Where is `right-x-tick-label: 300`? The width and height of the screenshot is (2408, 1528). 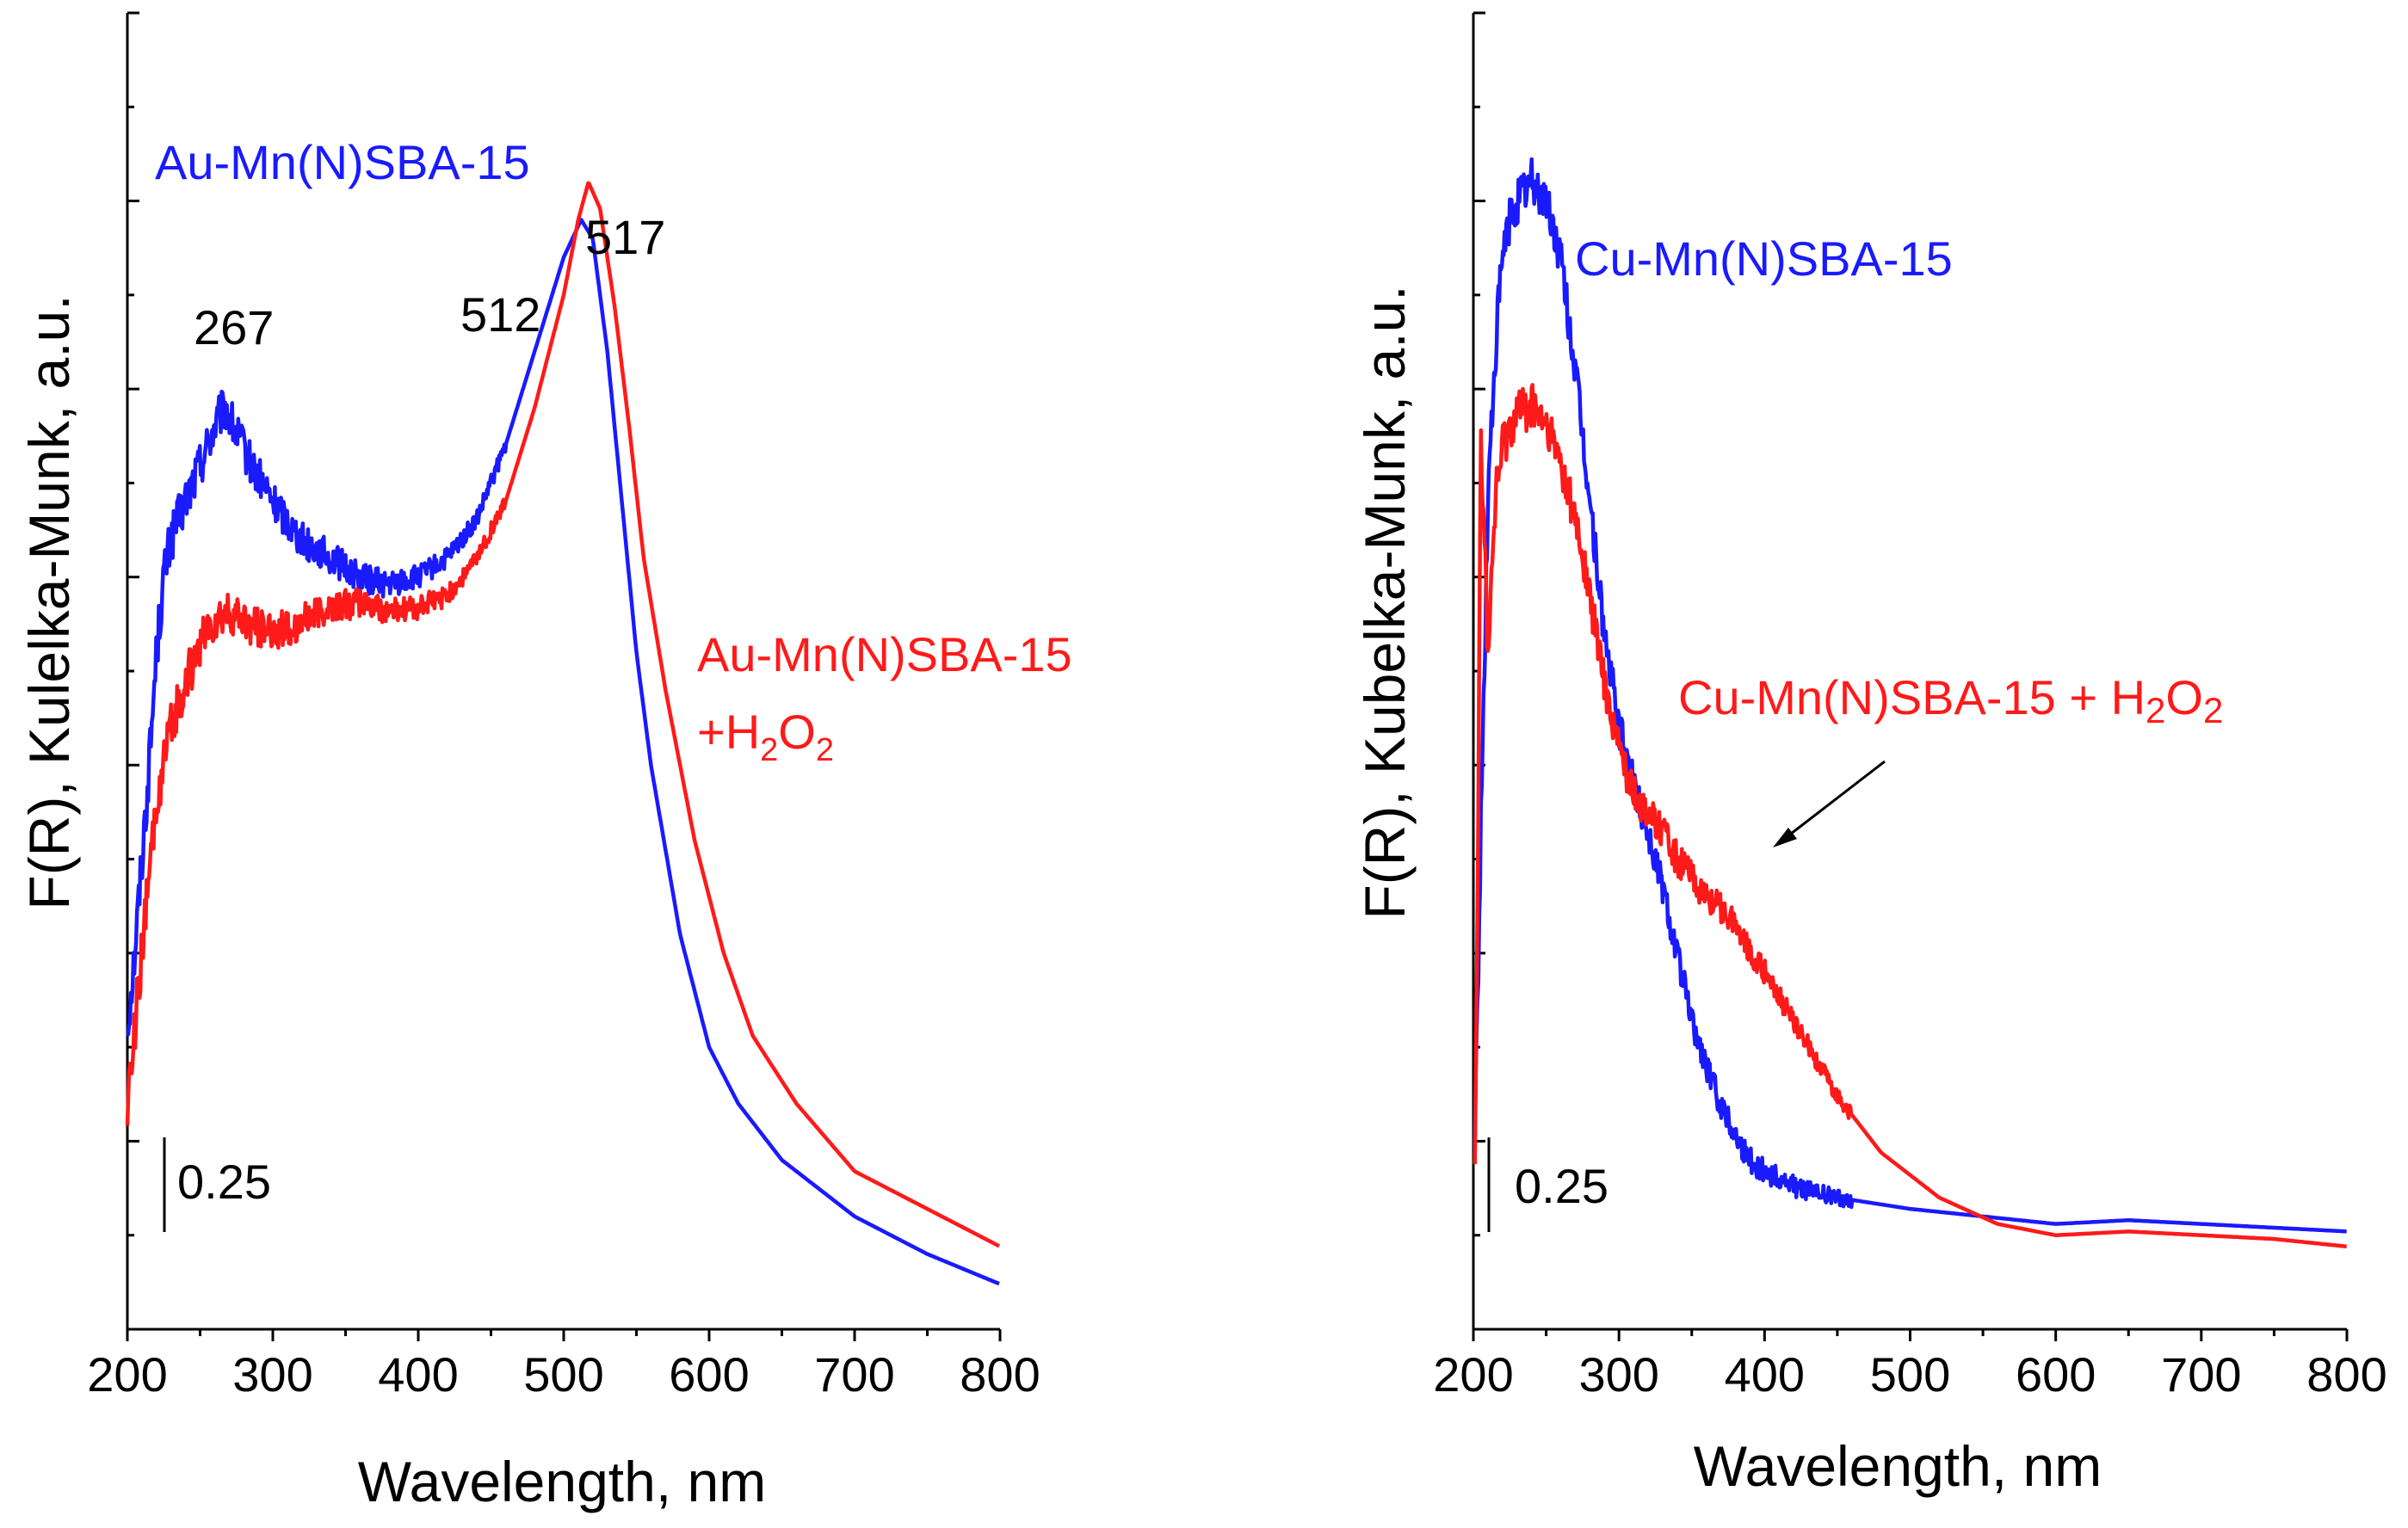
right-x-tick-label: 300 is located at coordinates (1618, 1374).